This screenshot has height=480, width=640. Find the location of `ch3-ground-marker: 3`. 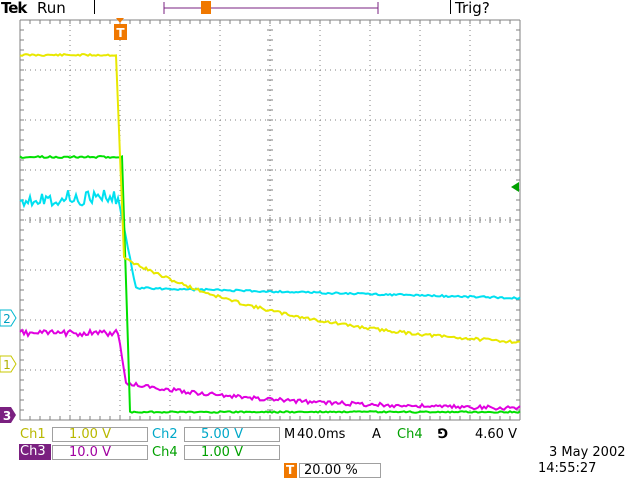

ch3-ground-marker: 3 is located at coordinates (8, 415).